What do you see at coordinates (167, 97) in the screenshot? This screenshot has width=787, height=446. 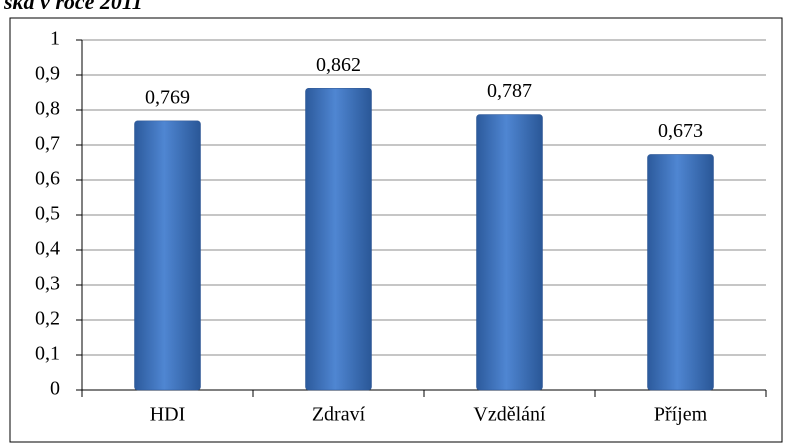 I see `data-label: 0,769` at bounding box center [167, 97].